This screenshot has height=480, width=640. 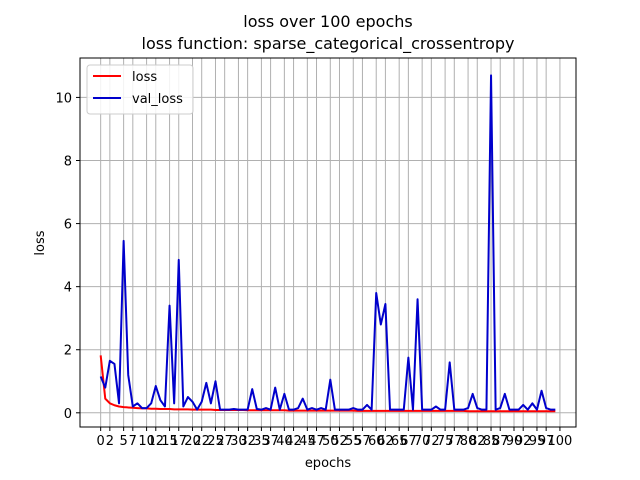 What do you see at coordinates (215, 441) in the screenshot?
I see `x-tick-label: 25` at bounding box center [215, 441].